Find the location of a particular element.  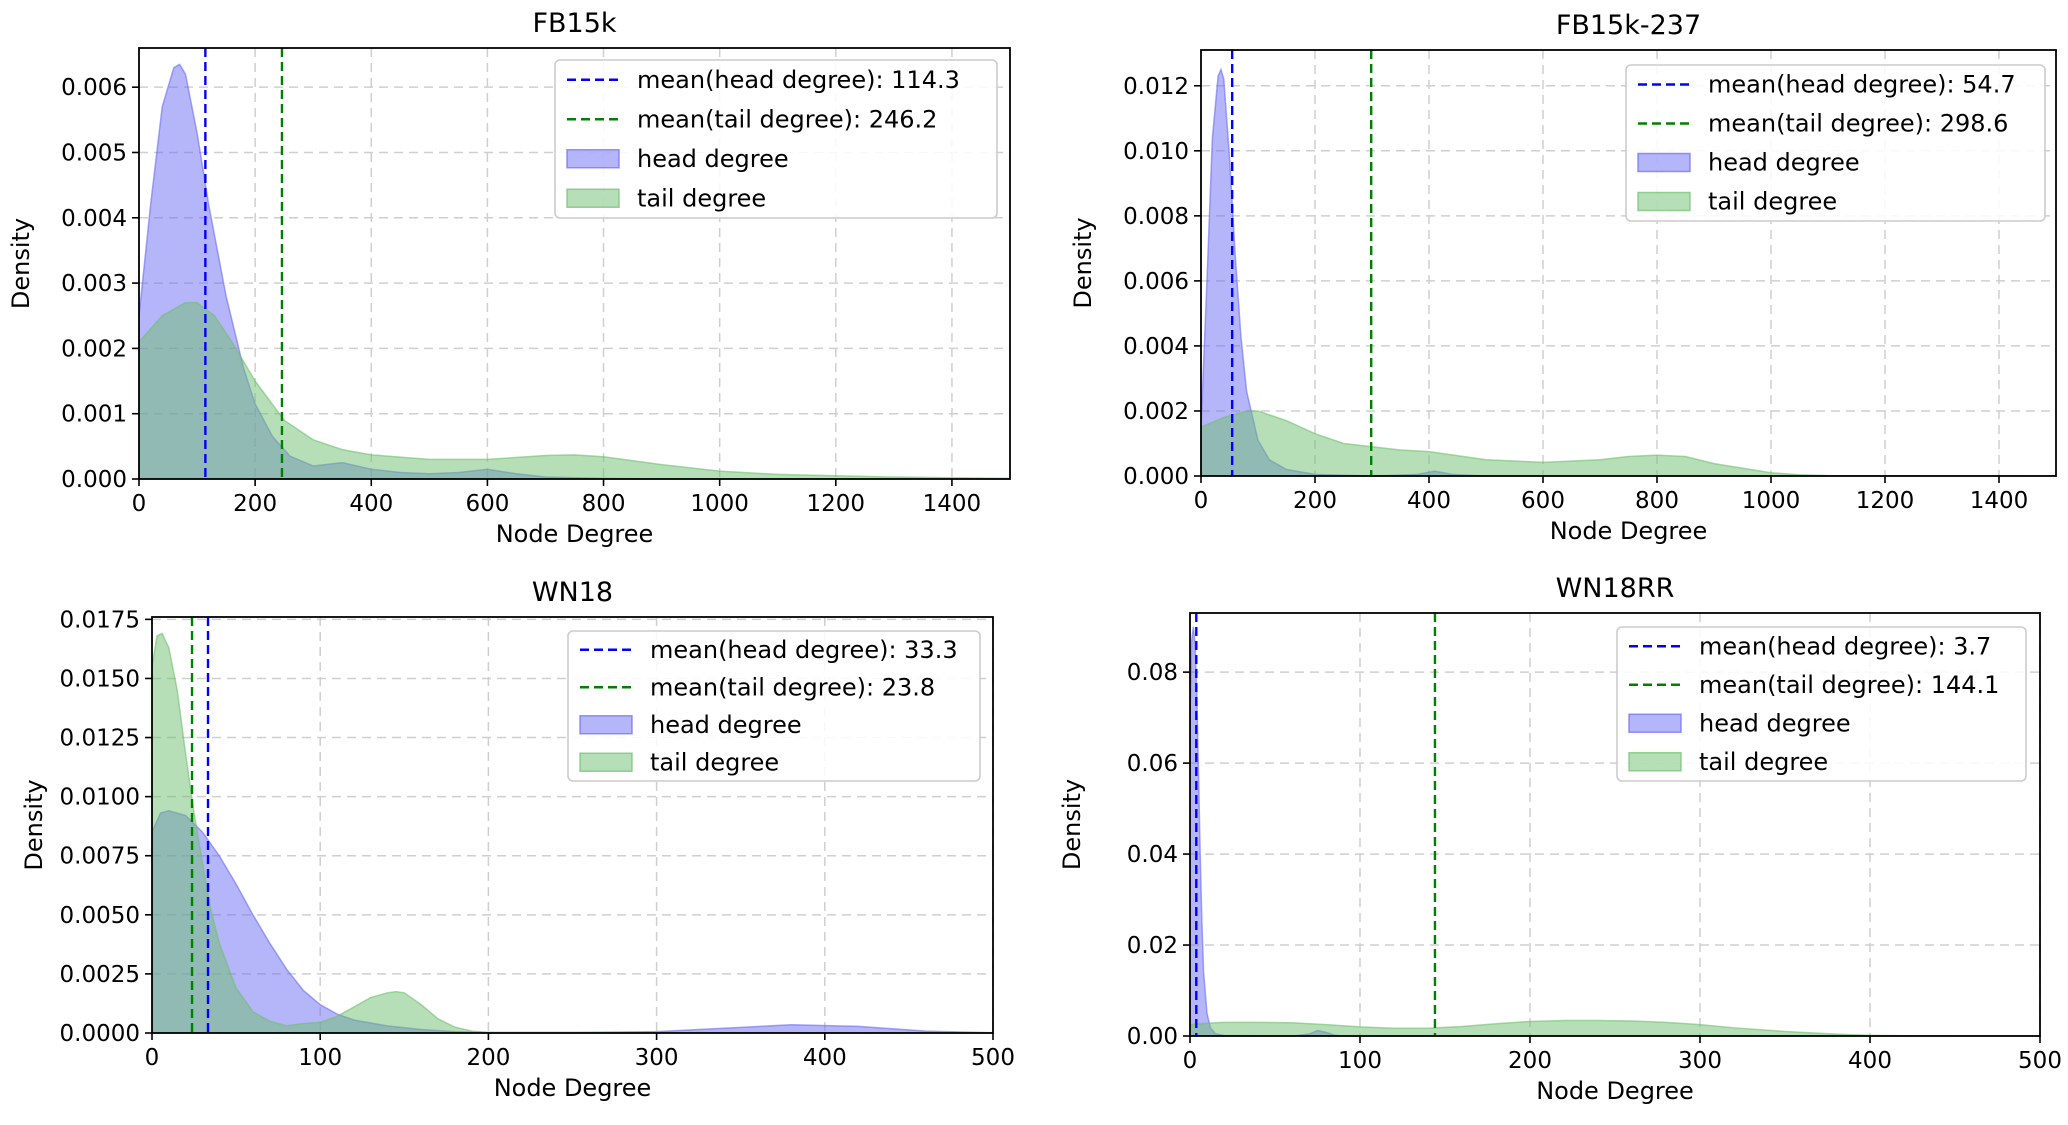

y-tick-label: 0.0175 is located at coordinates (100, 620).